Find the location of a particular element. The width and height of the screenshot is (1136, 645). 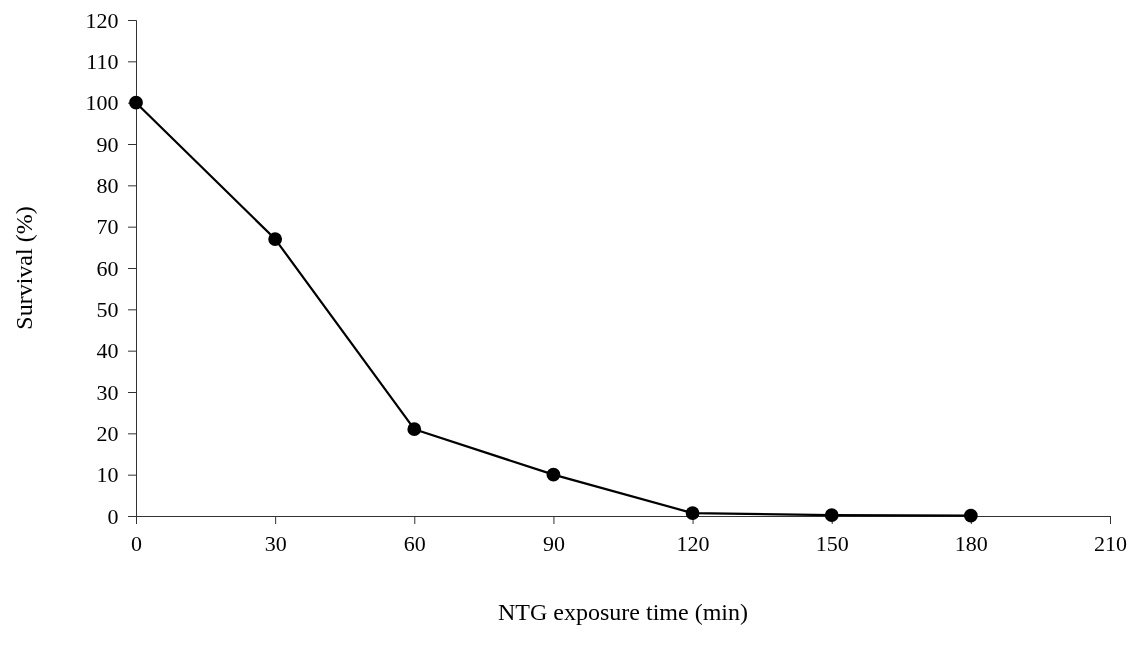

x-tick-label: 60 is located at coordinates (414, 544).